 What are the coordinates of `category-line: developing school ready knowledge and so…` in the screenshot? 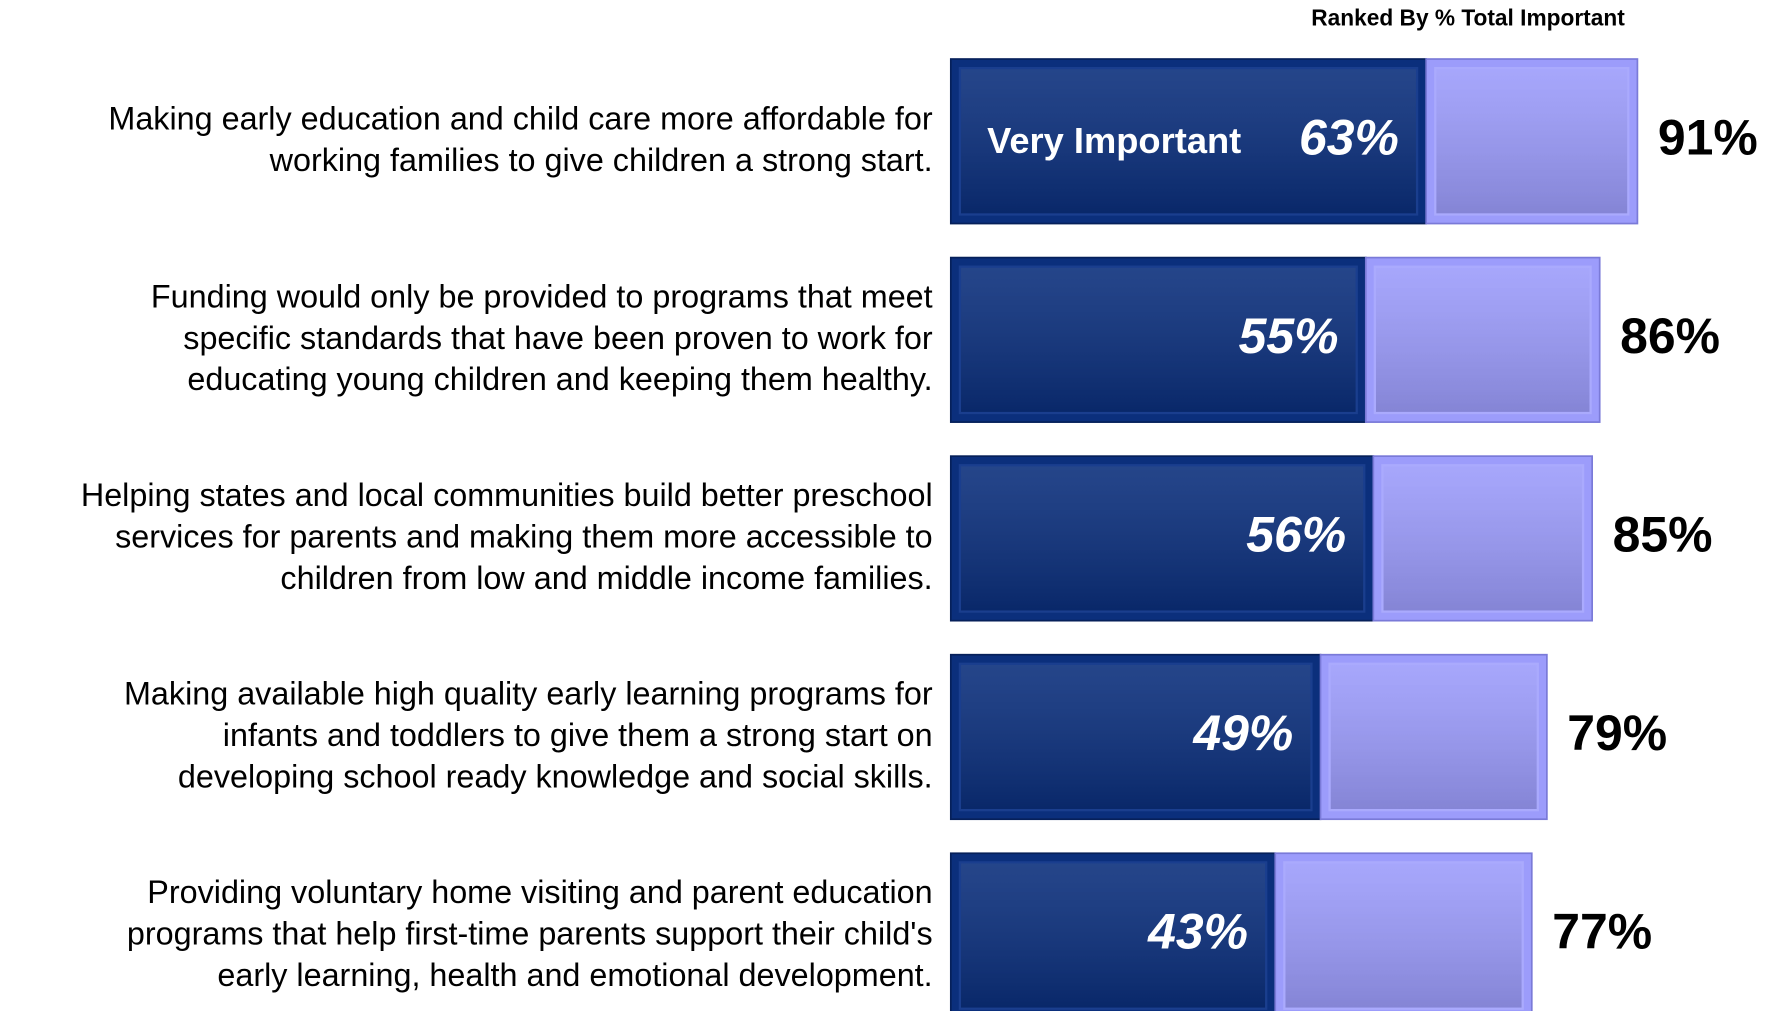 It's located at (555, 776).